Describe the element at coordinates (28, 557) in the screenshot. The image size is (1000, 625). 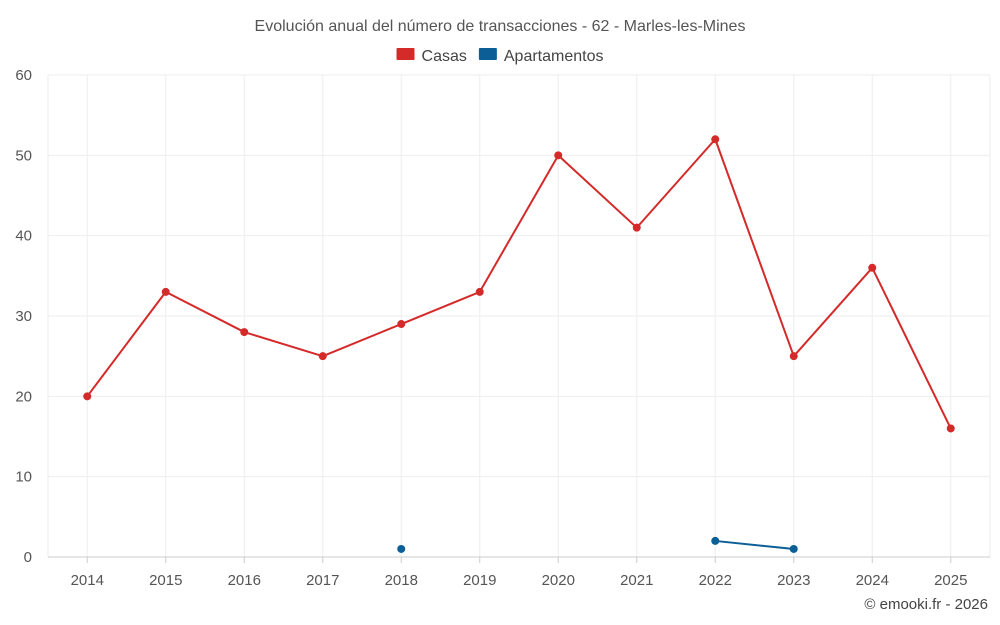
I see `y-tick-label: 0` at that location.